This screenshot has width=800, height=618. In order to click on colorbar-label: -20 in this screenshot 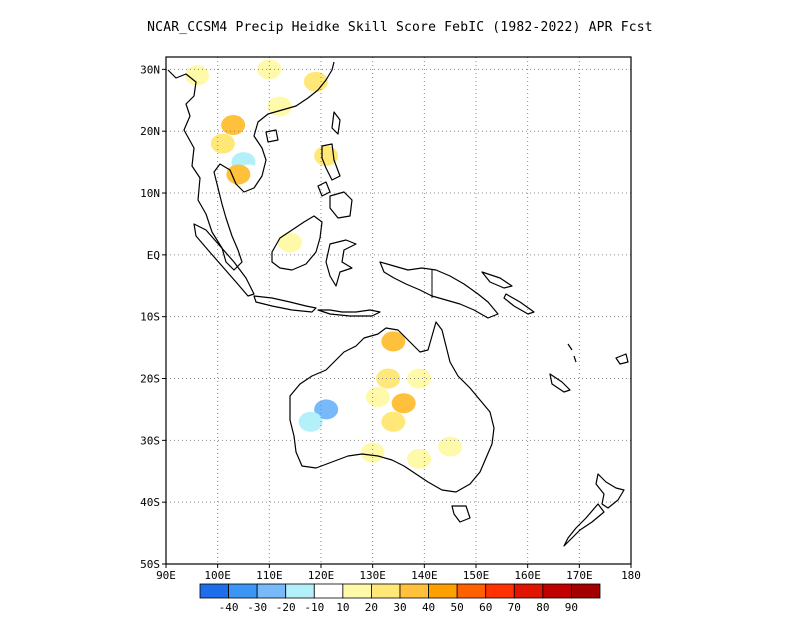, I will do `click(286, 607)`.